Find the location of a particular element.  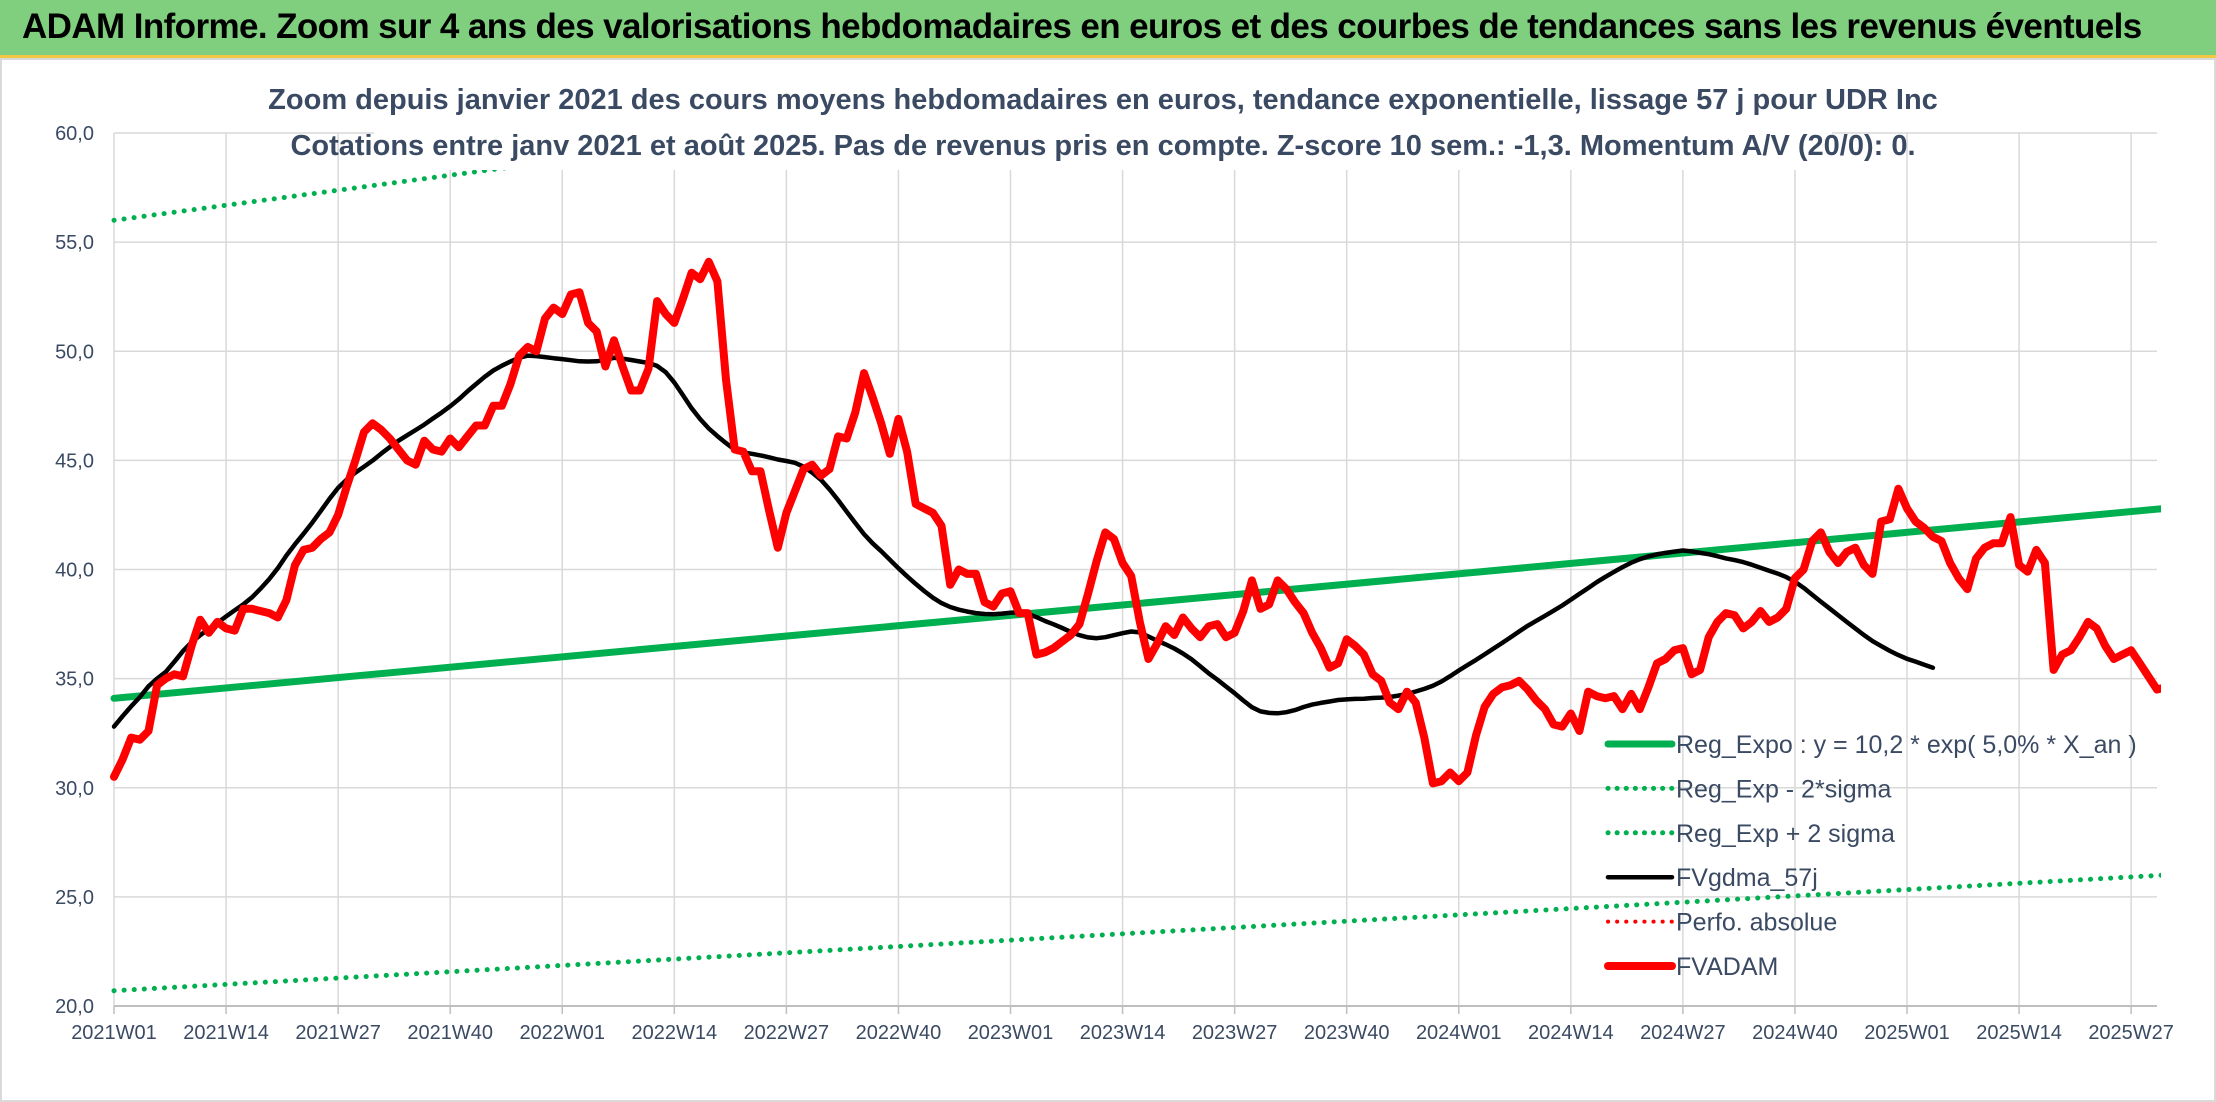

x-tick-label: 2021W27 is located at coordinates (338, 1033).